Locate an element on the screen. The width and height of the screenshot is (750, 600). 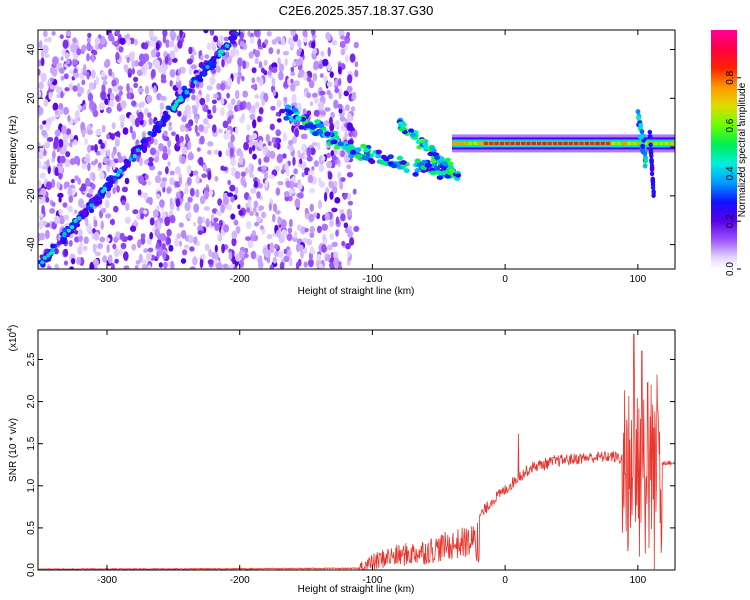
x-tick-label: -200 is located at coordinates (240, 580).